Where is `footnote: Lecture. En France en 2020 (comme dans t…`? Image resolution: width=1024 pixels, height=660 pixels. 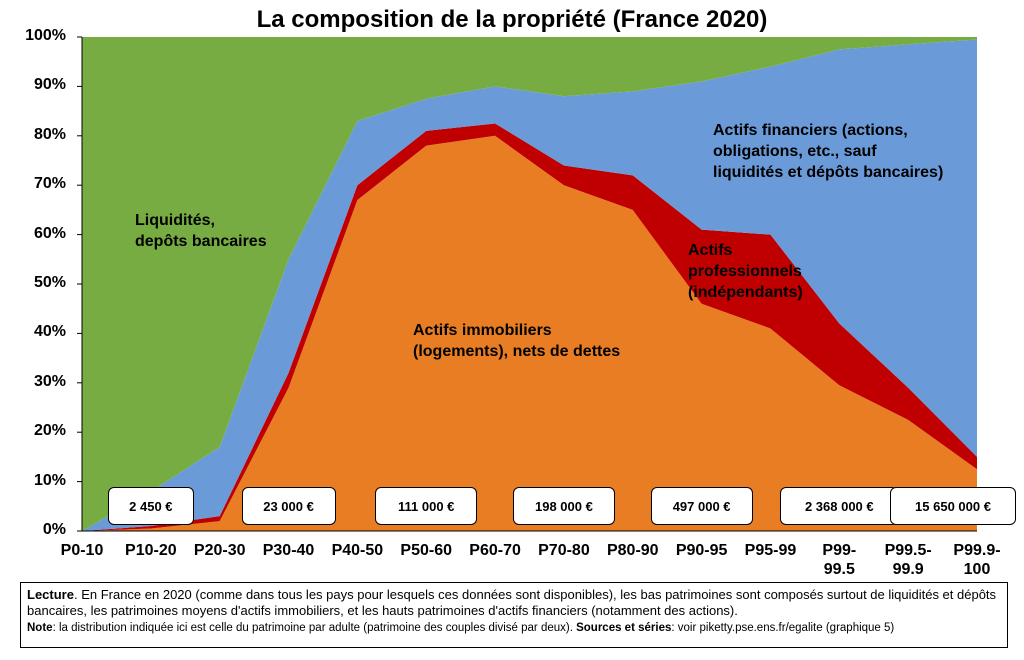 footnote: Lecture. En France en 2020 (comme dans t… is located at coordinates (514, 615).